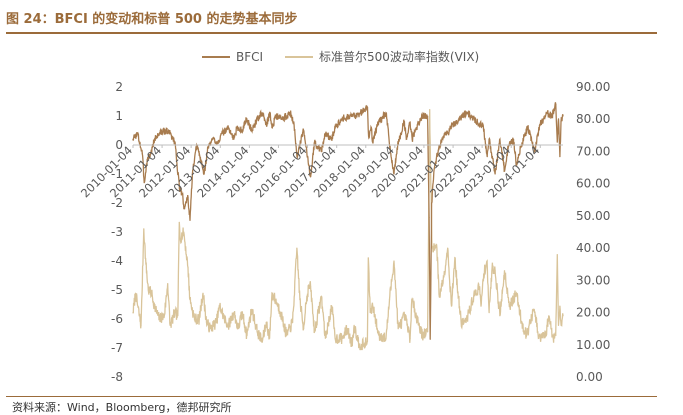 The height and width of the screenshot is (415, 683). Describe the element at coordinates (117, 203) in the screenshot. I see `left-y-tick-label: -2` at that location.